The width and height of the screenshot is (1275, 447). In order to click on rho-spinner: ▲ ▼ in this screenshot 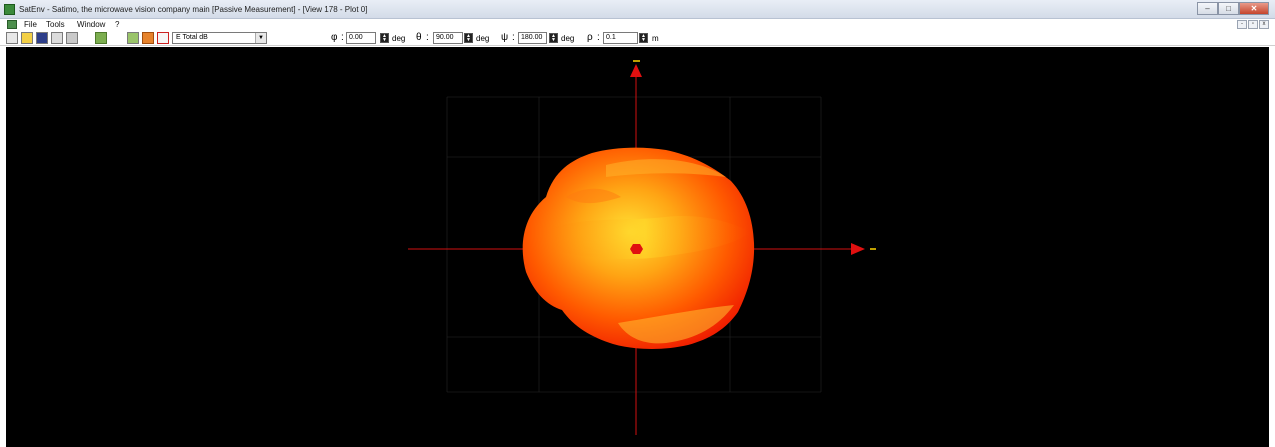, I will do `click(643, 38)`.